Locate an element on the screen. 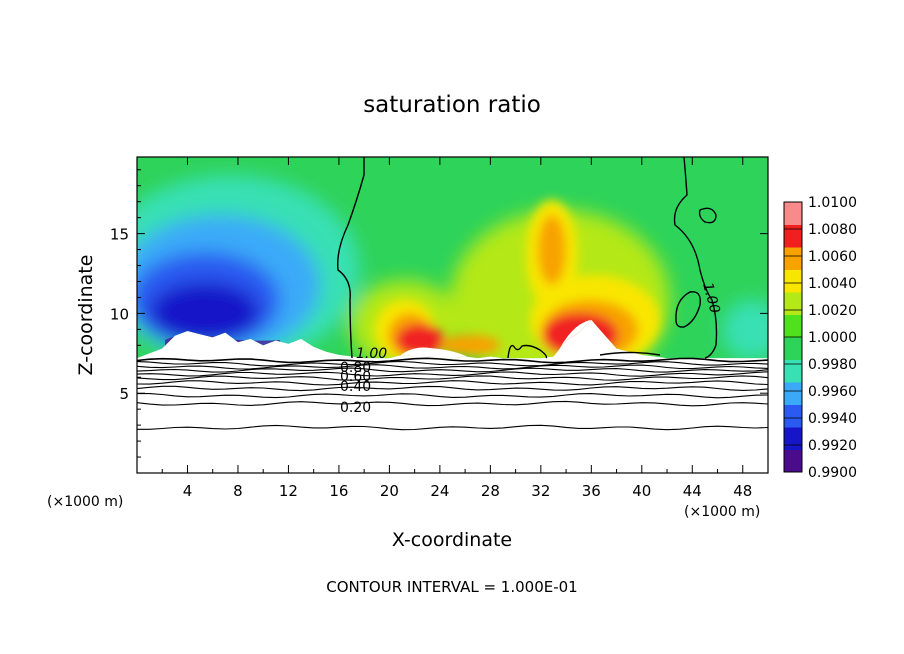  unity-contours is located at coordinates (527, 258).